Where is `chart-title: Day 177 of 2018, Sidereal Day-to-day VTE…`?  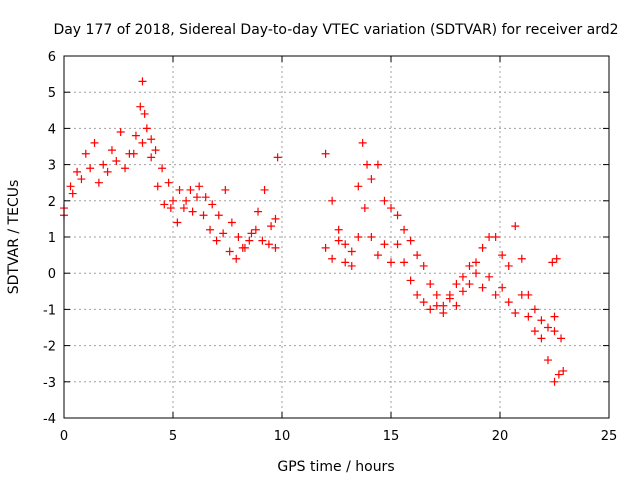 chart-title: Day 177 of 2018, Sidereal Day-to-day VTE… is located at coordinates (335, 30).